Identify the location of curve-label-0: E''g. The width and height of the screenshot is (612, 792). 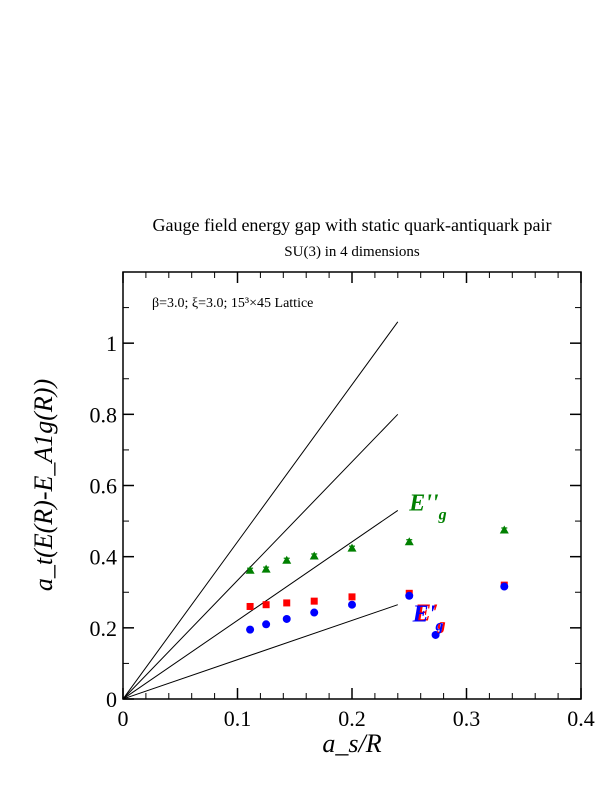
(427, 506).